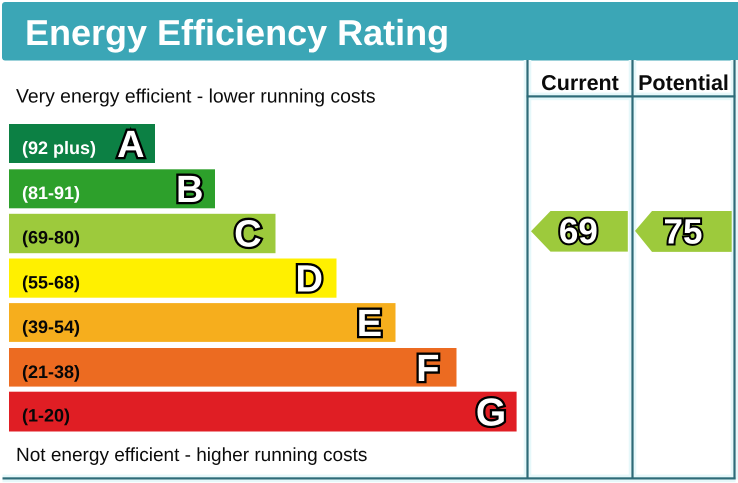  I want to click on svg-text: Energy Efficiency Rating, so click(237, 32).